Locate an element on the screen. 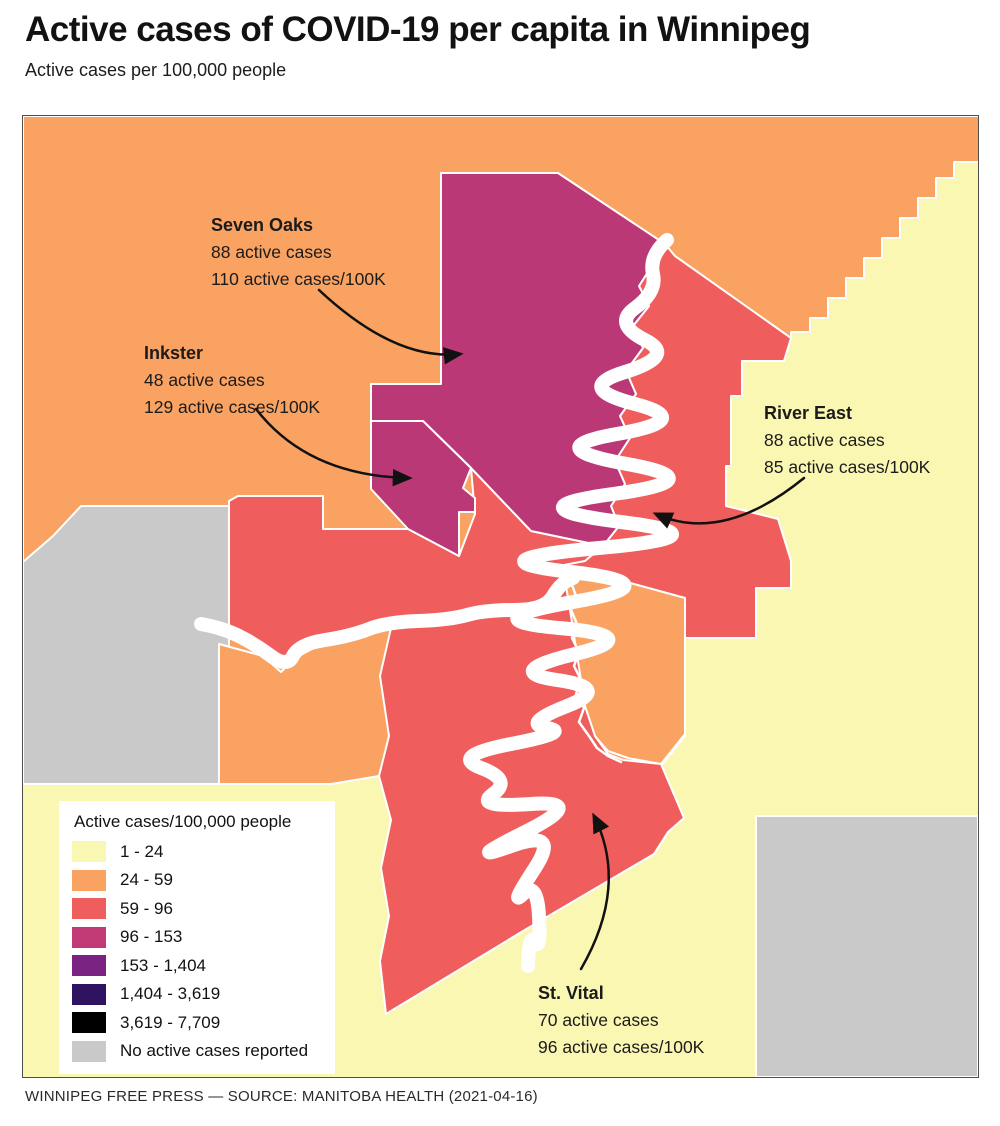 This screenshot has width=1000, height=1126. red-river is located at coordinates (571, 603).